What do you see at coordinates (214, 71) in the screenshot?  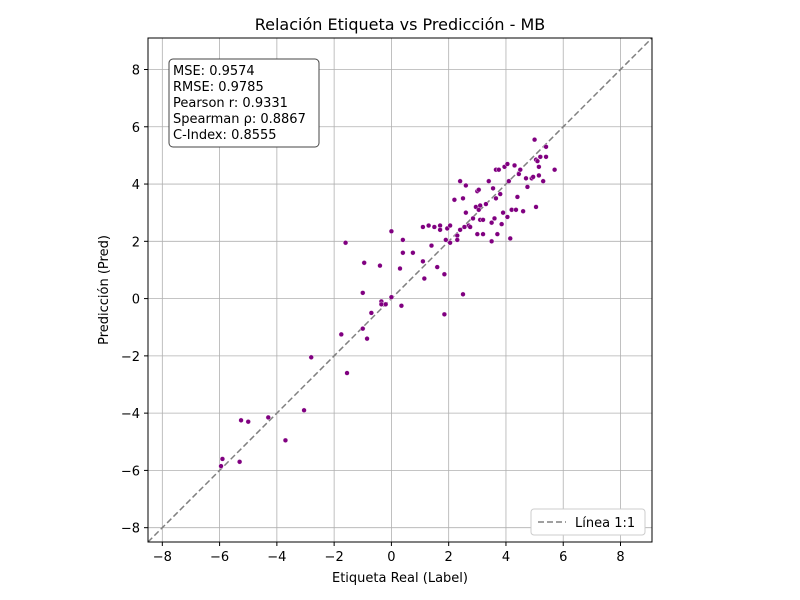 I see `stat-mse: MSE: 0.9574` at bounding box center [214, 71].